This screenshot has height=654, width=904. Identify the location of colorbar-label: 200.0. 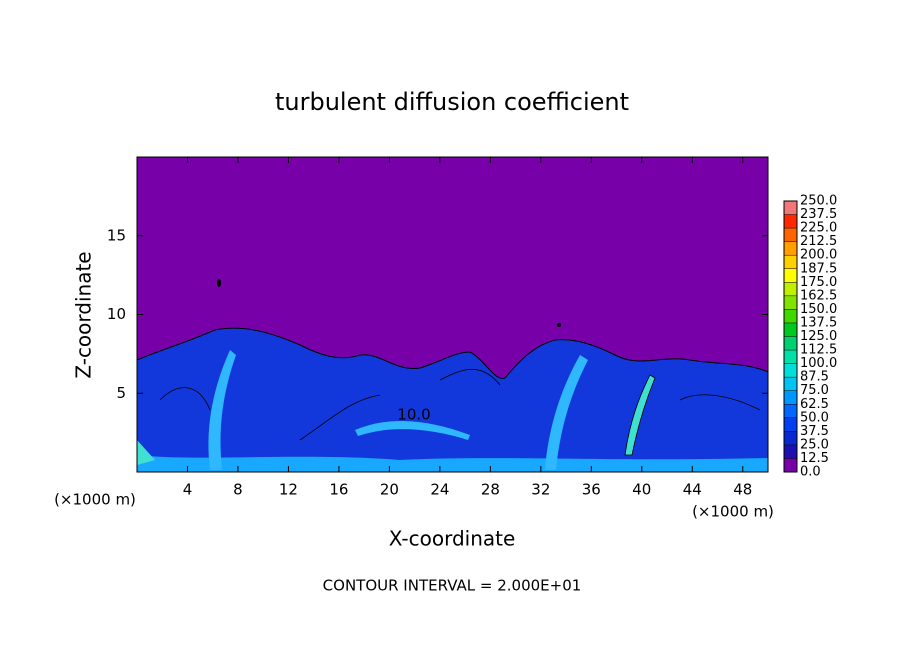
(818, 255).